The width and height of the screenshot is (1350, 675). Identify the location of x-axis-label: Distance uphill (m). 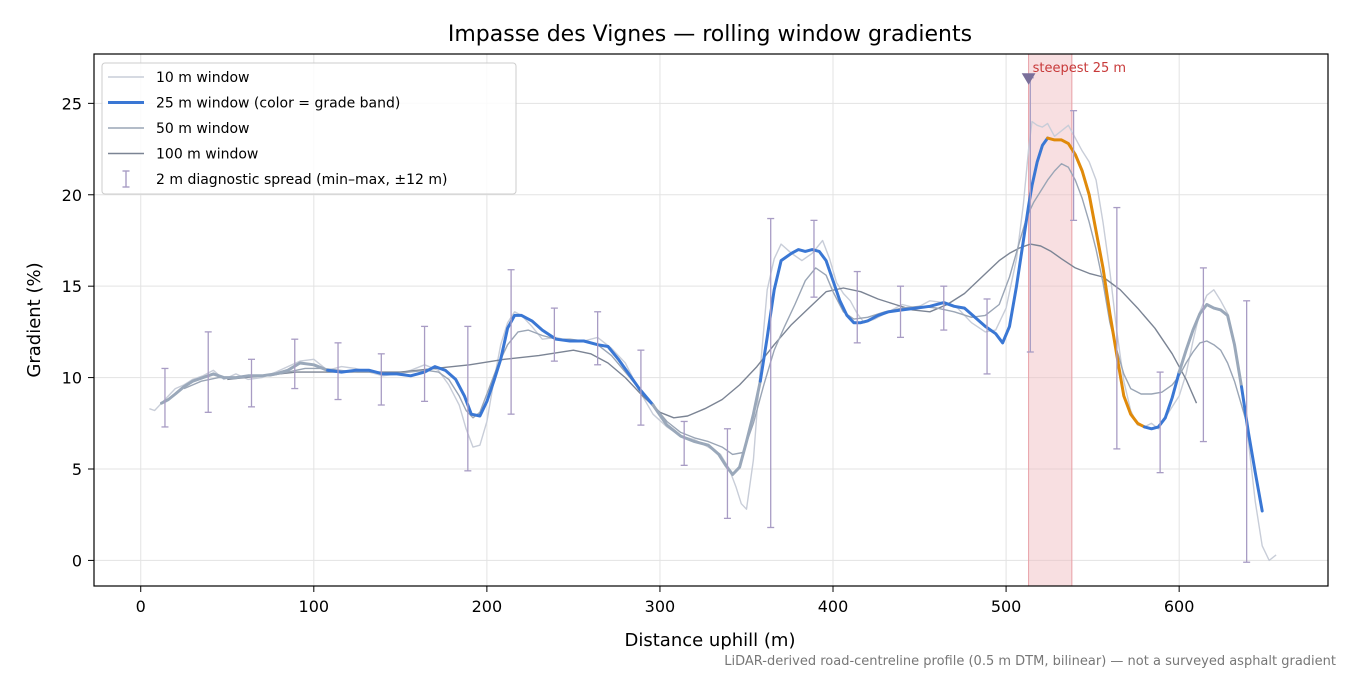
(710, 640).